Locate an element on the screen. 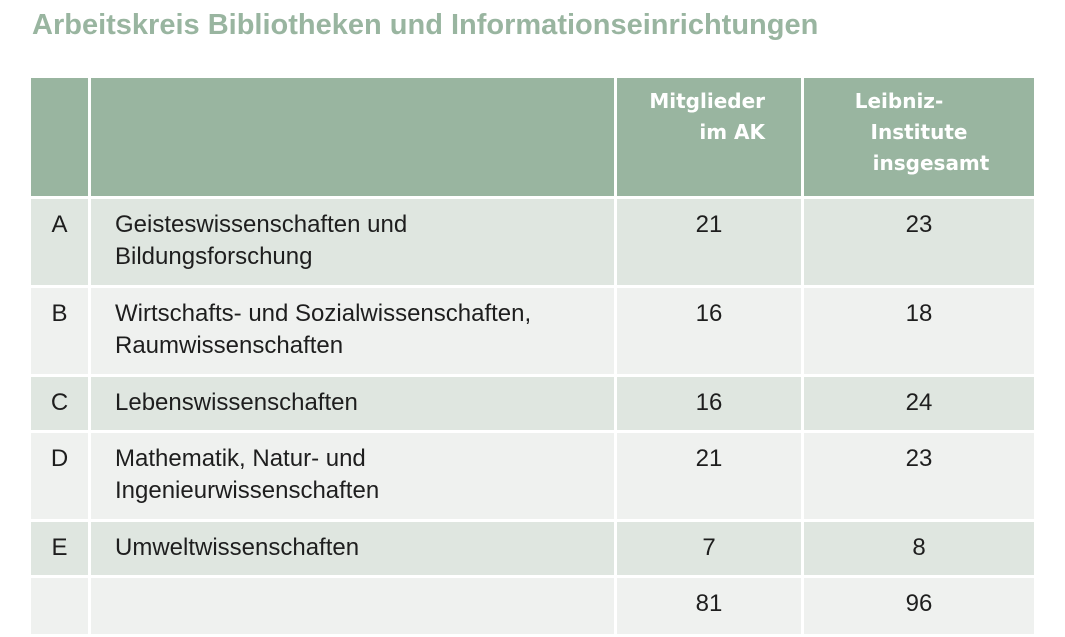 This screenshot has width=1065, height=637. header-institutes-line-3: insgesamt is located at coordinates (931, 163).